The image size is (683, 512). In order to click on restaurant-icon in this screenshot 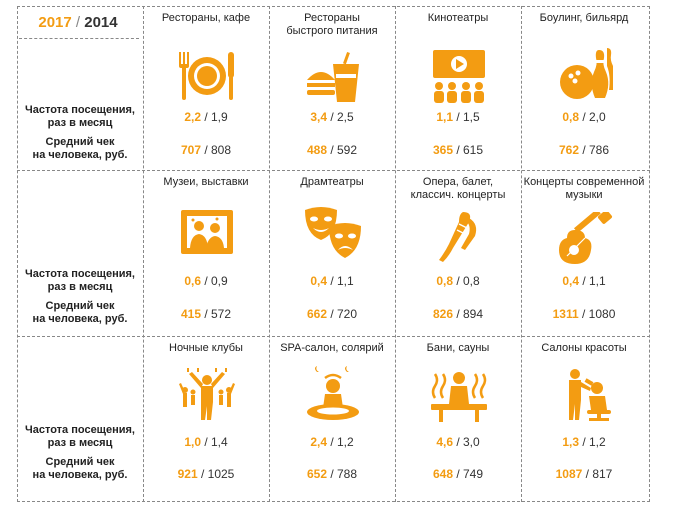, I will do `click(206, 76)`.